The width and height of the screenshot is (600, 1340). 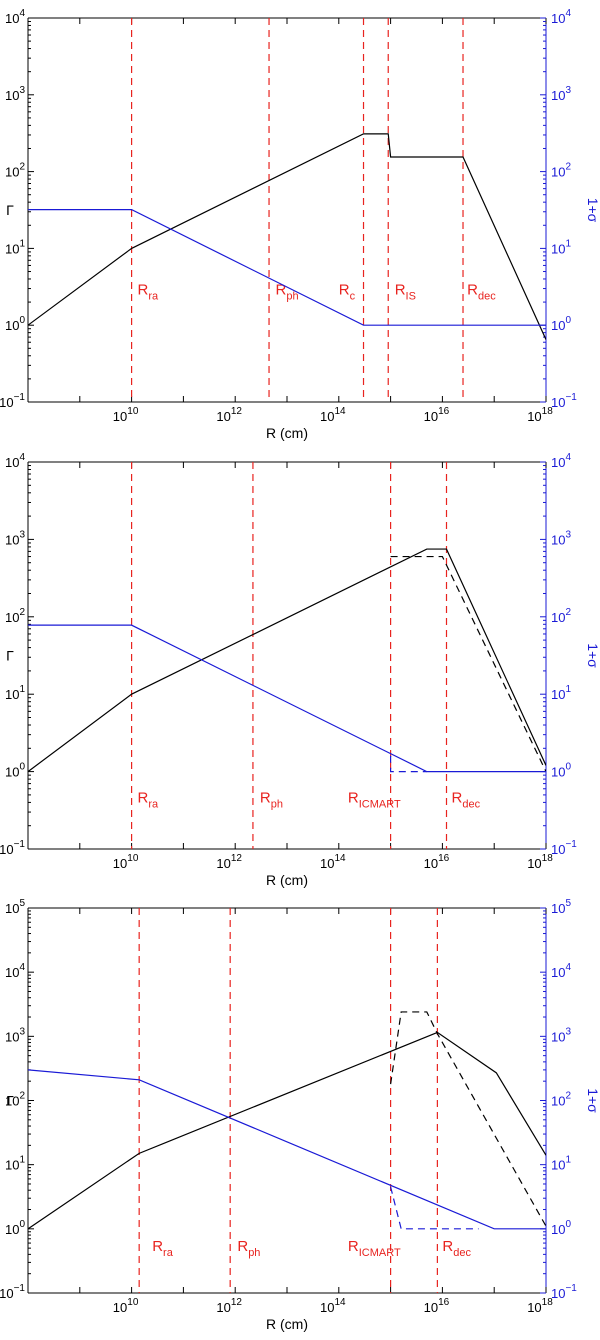 What do you see at coordinates (347, 292) in the screenshot?
I see `radius-marker-label: Rc` at bounding box center [347, 292].